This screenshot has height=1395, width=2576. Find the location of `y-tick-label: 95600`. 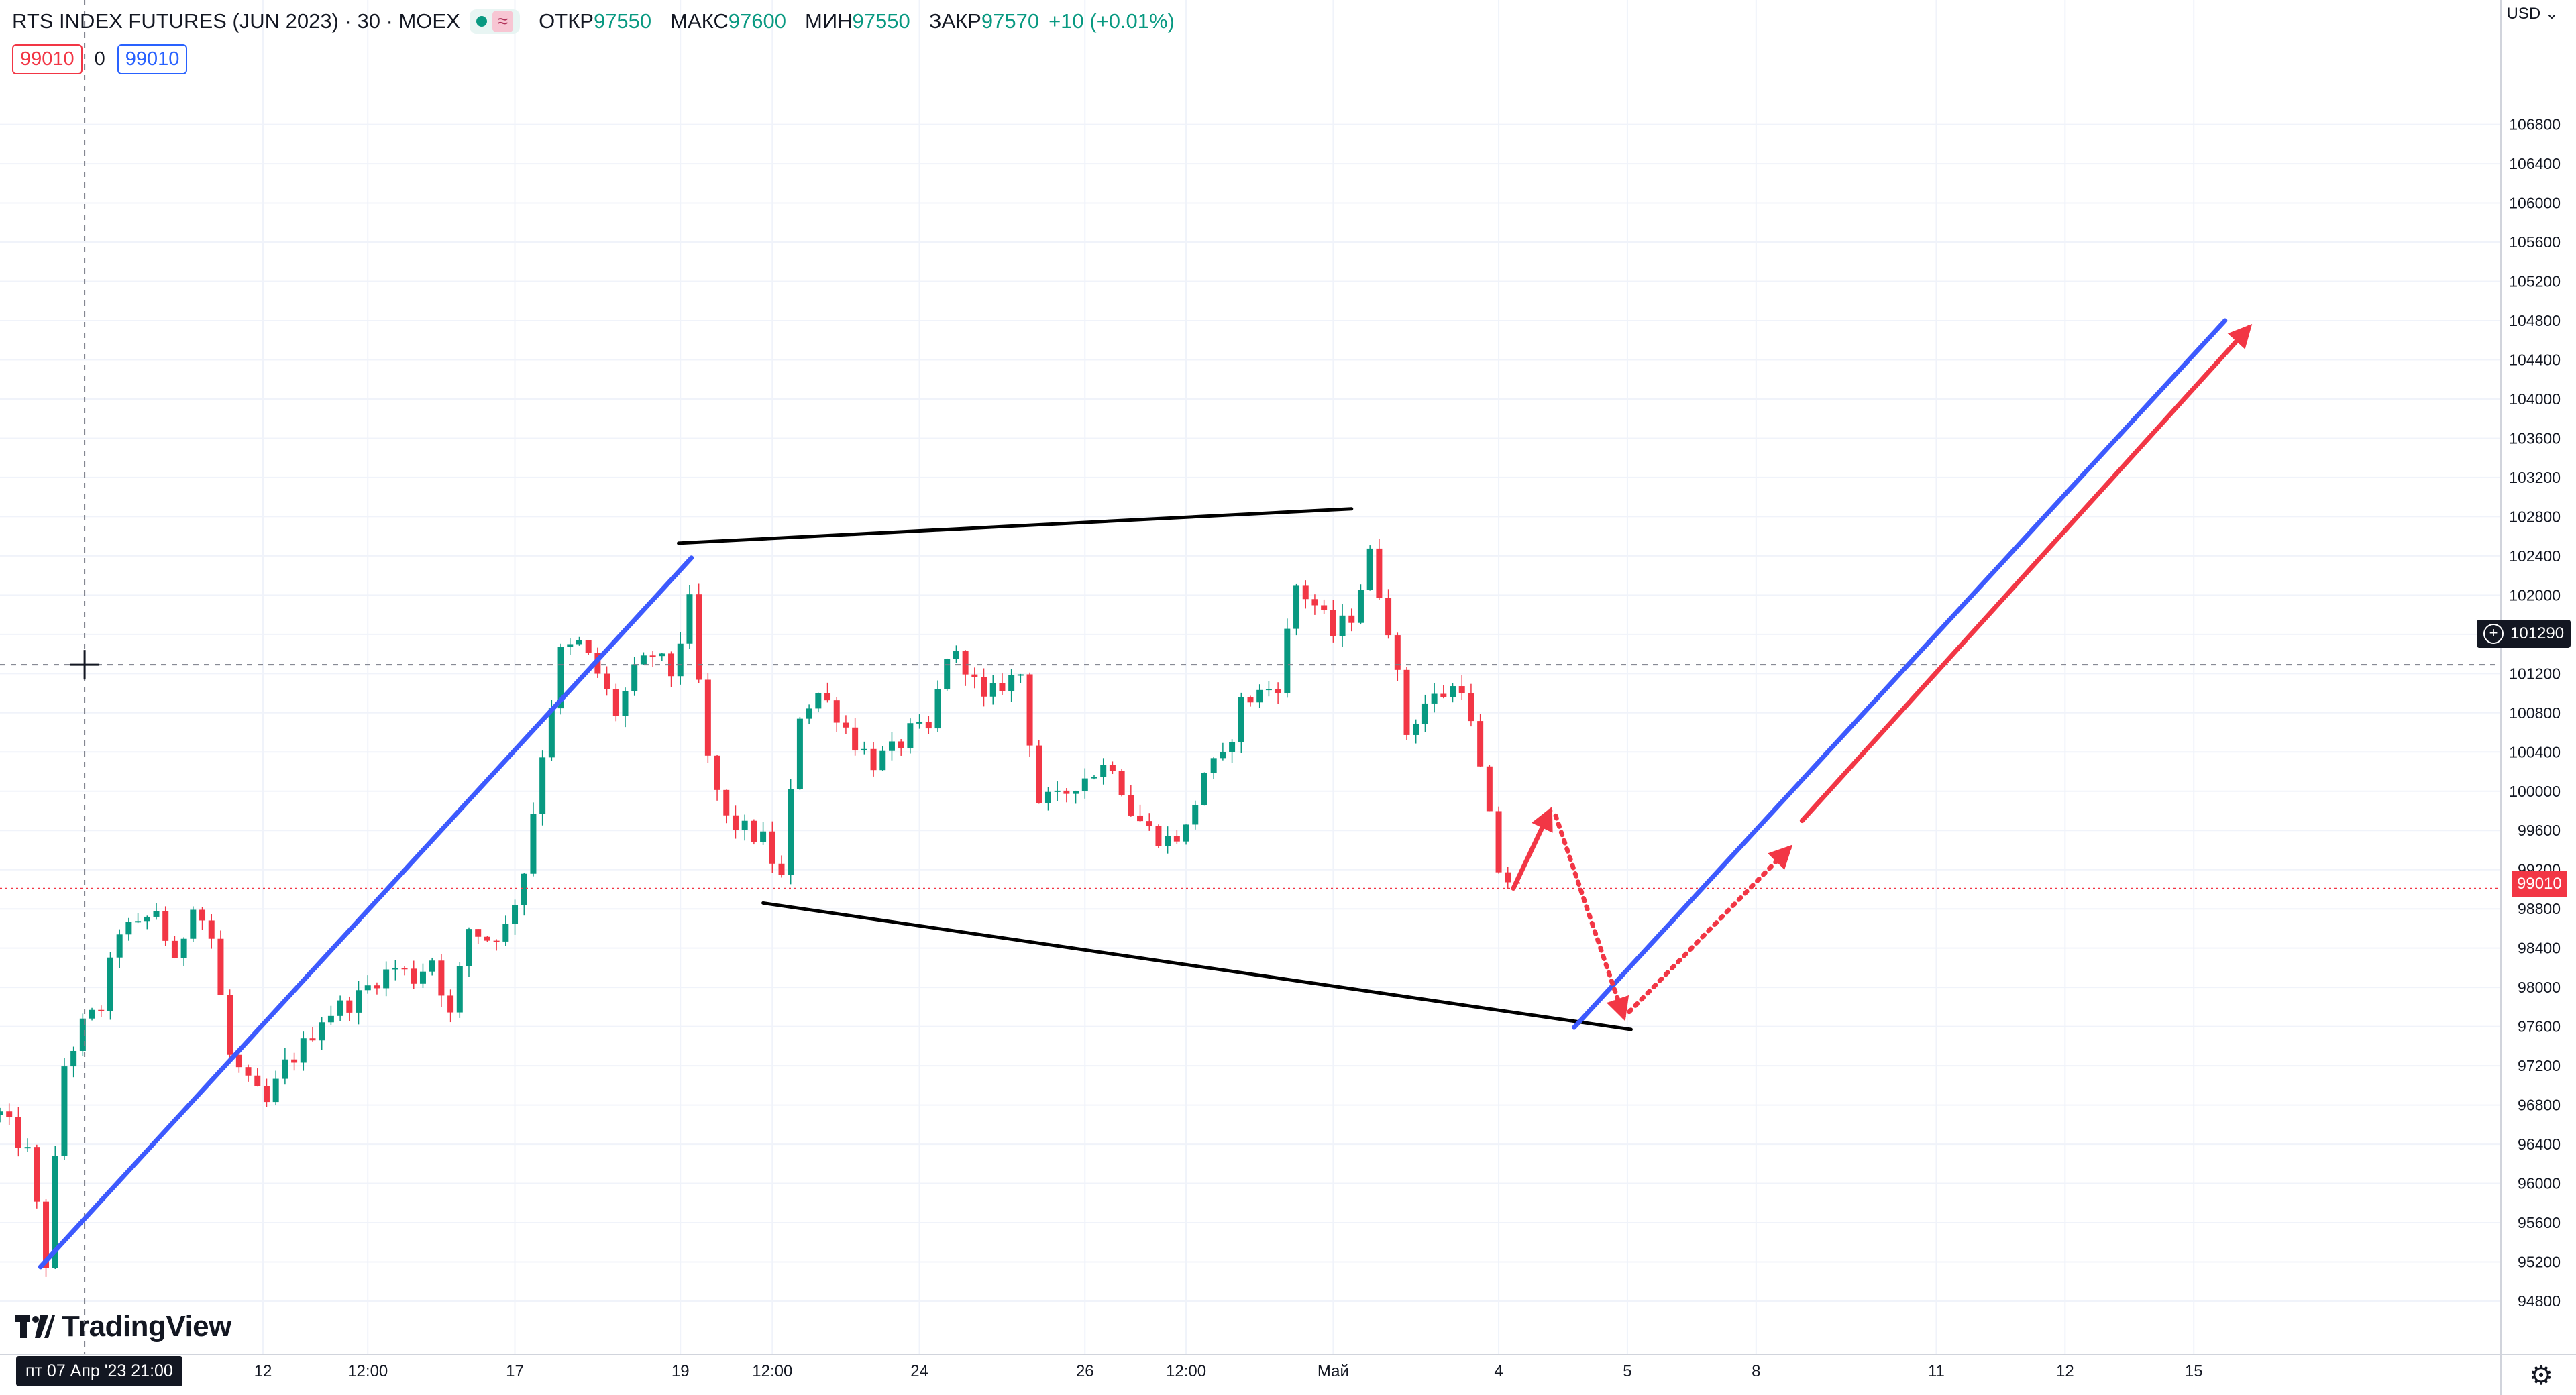

y-tick-label: 95600 is located at coordinates (2539, 1222).